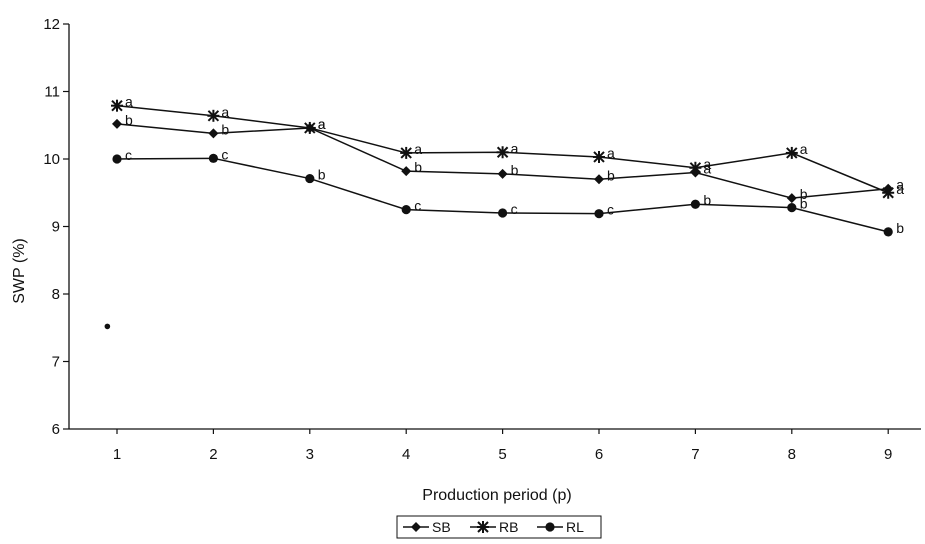 The height and width of the screenshot is (544, 925). Describe the element at coordinates (575, 527) in the screenshot. I see `legend-label-rl: RL` at that location.